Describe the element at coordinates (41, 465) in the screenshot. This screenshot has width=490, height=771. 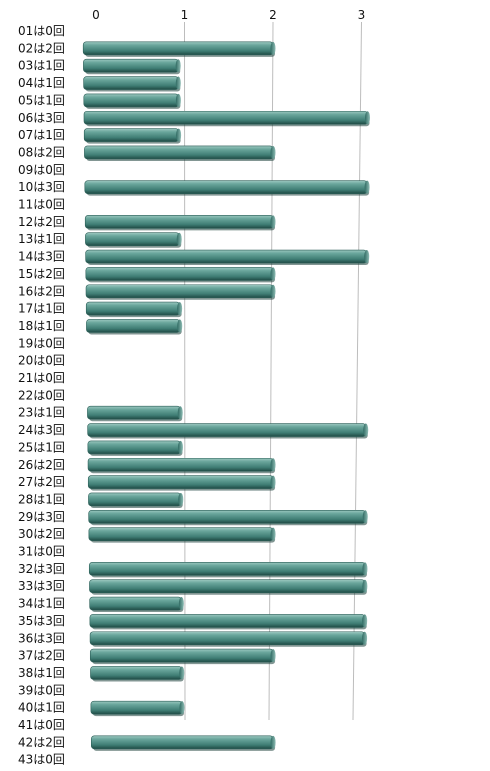
I see `category-label: 26は2回` at that location.